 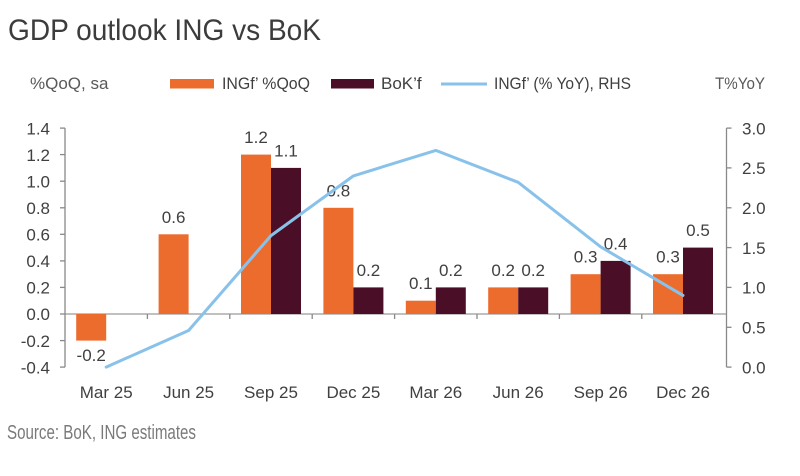 I want to click on svg-text: 0.1, so click(x=421, y=283).